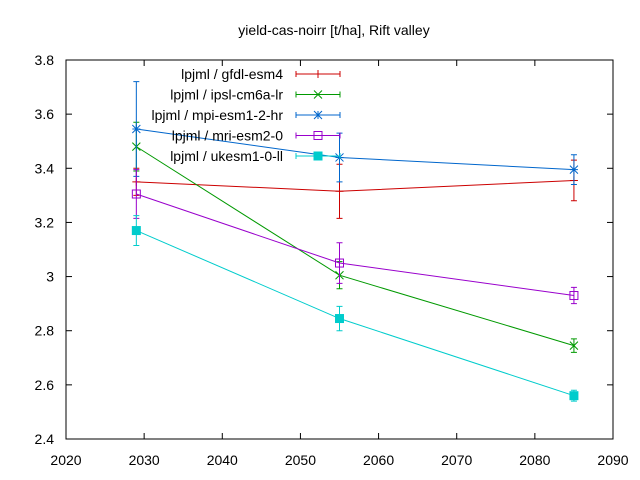 This screenshot has height=480, width=640. I want to click on y-tick-label: 3, so click(50, 277).